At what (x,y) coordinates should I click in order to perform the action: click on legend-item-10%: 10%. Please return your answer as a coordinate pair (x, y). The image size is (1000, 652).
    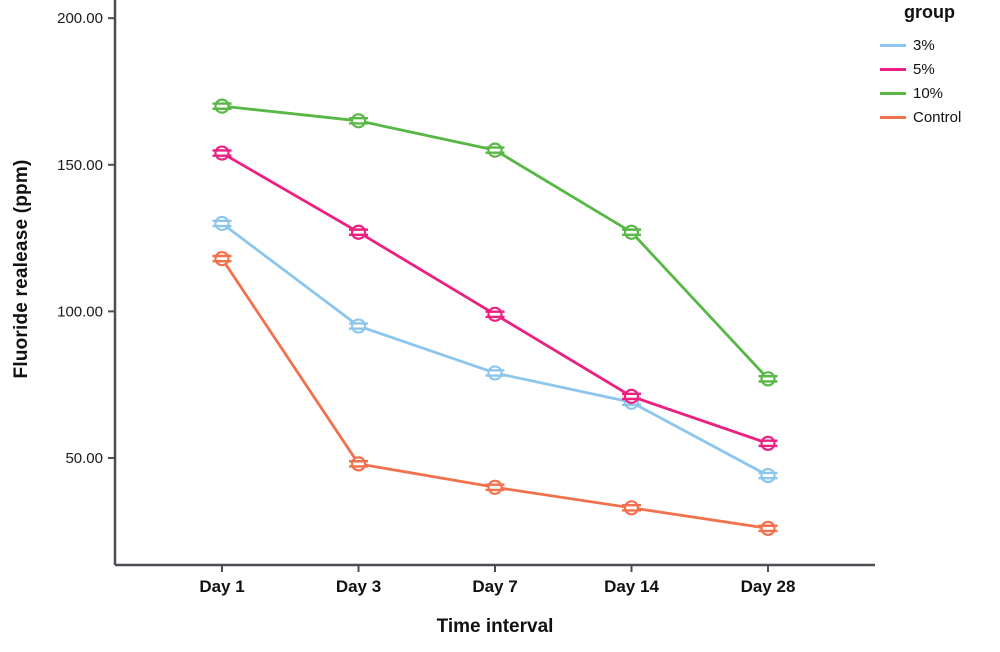
    Looking at the image, I should click on (939, 93).